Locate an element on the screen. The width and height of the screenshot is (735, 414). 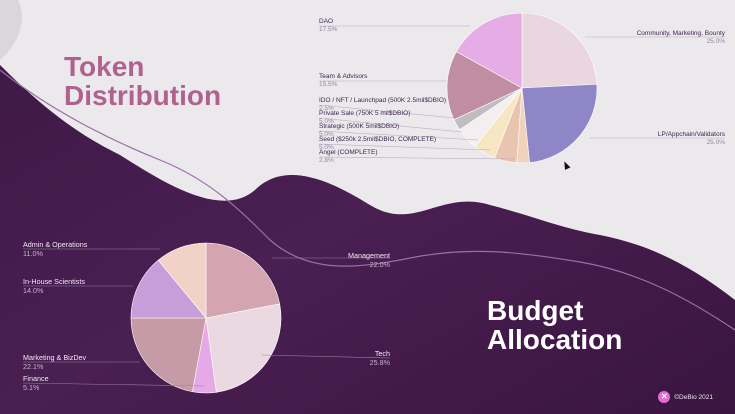
title-line: Distribution is located at coordinates (143, 95).